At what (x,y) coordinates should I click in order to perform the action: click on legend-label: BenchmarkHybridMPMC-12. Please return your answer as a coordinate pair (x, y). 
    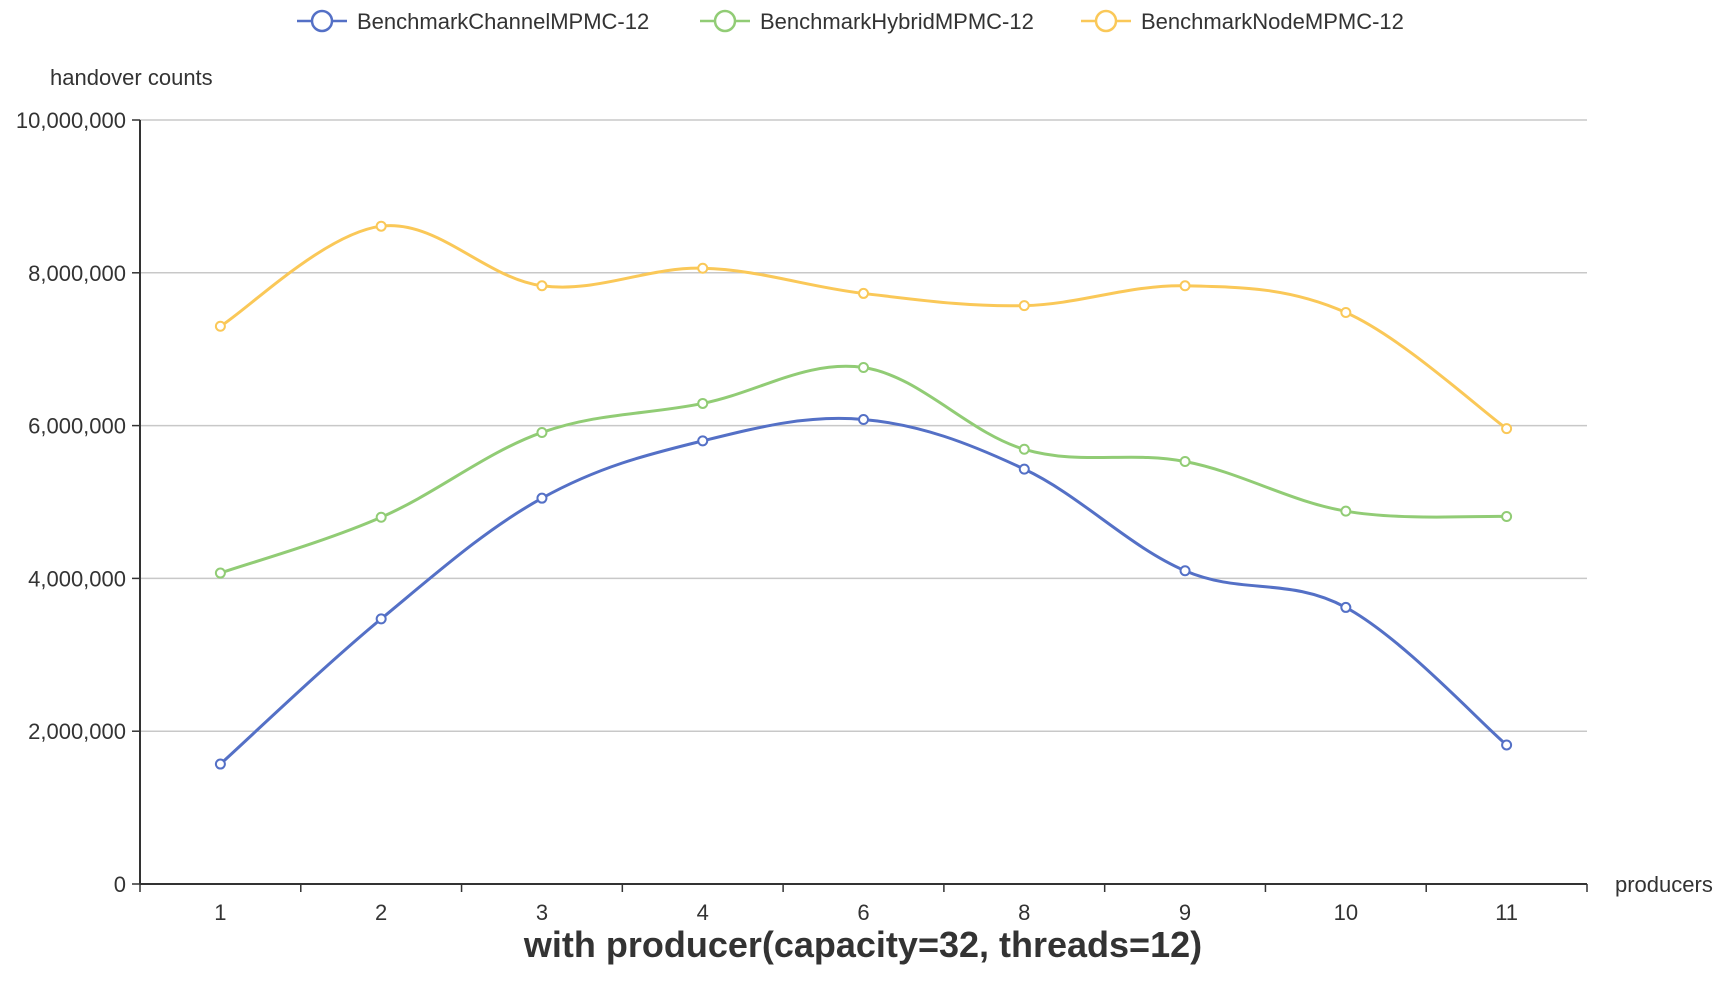
    Looking at the image, I should click on (897, 21).